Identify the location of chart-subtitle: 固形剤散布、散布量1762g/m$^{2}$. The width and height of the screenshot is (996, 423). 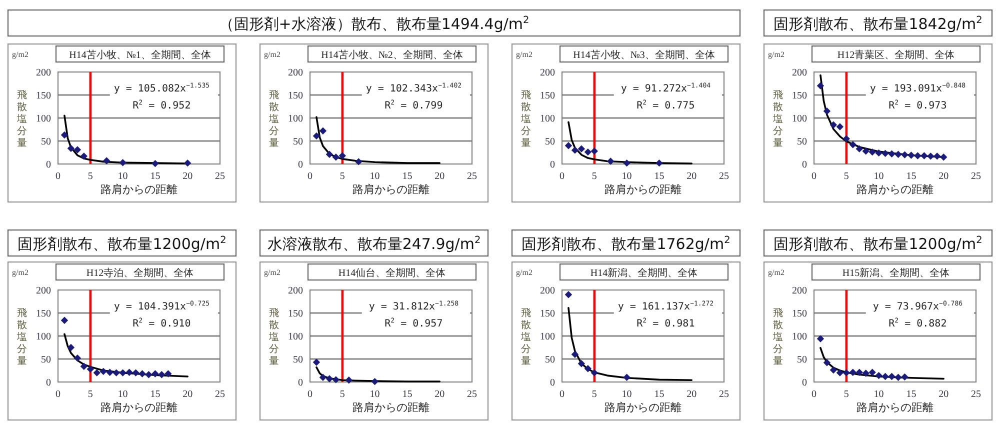
(626, 244).